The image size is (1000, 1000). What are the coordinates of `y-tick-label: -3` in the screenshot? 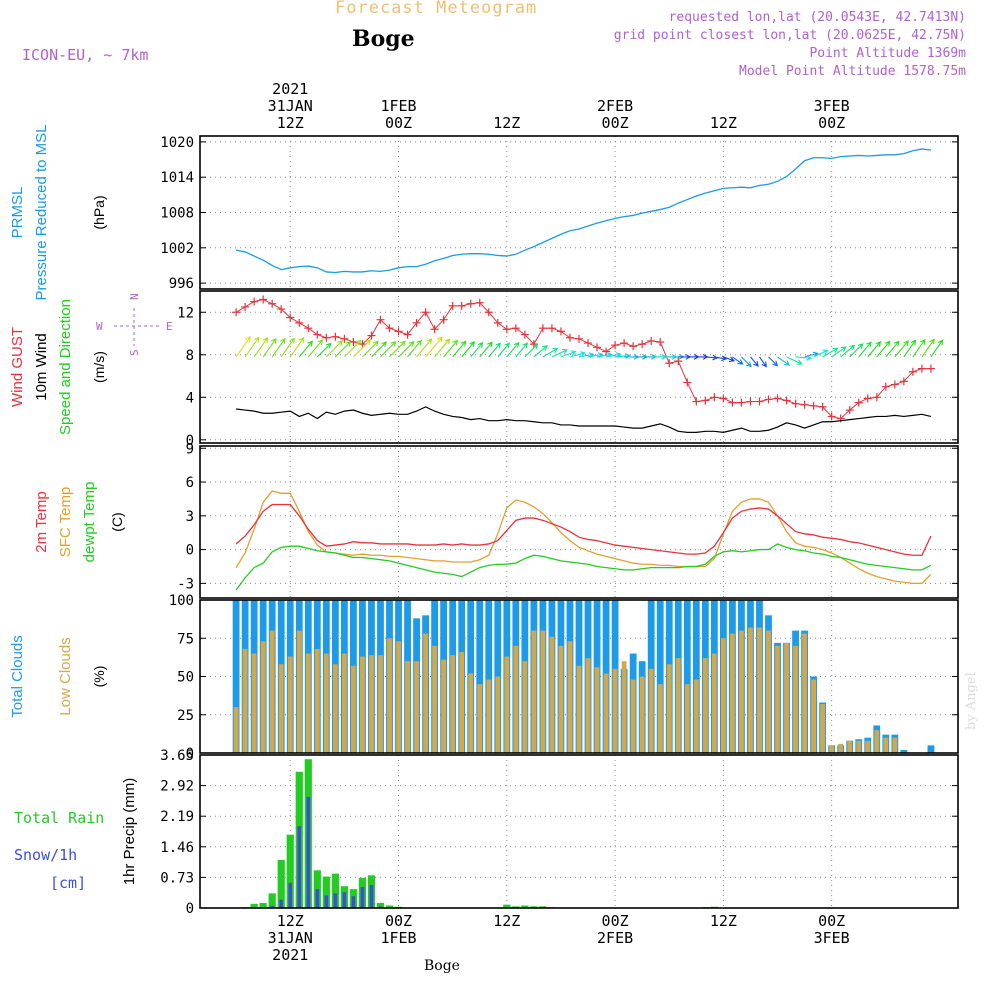 It's located at (185, 584).